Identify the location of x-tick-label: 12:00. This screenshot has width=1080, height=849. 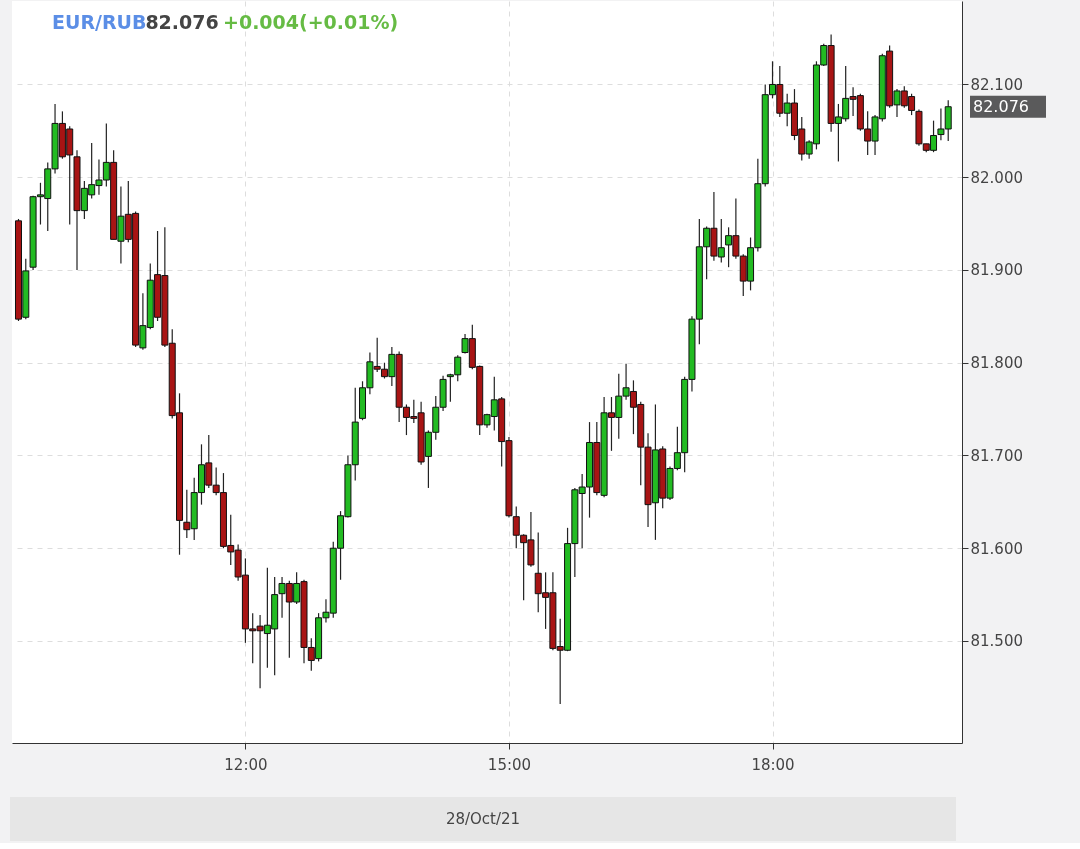
(246, 764).